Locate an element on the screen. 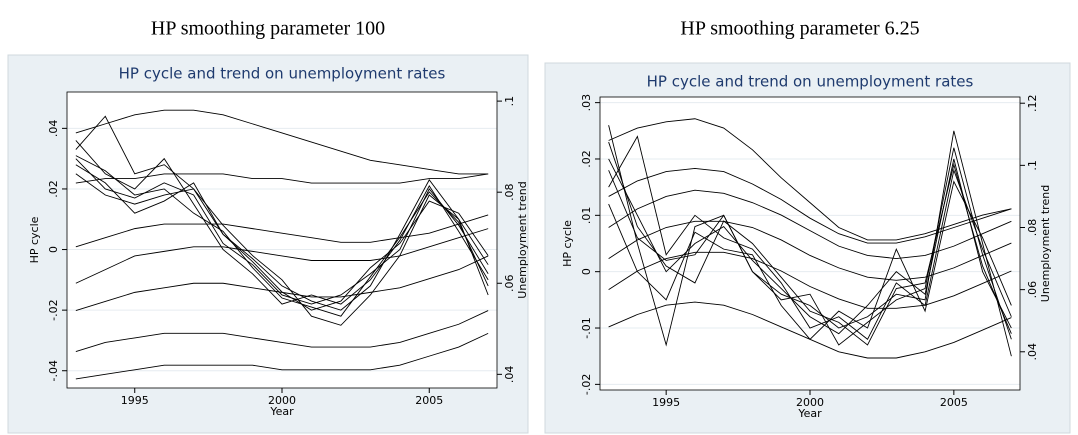  panel-heading: HP smoothing parameter 100 is located at coordinates (268, 29).